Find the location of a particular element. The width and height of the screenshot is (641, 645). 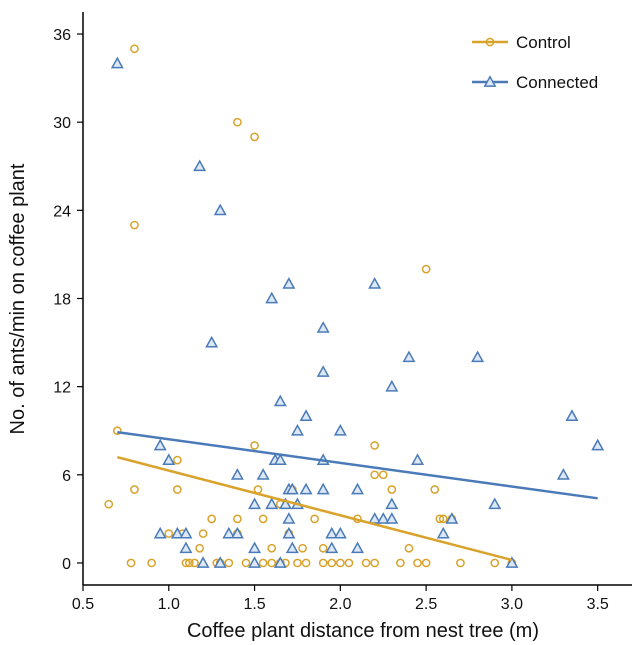

legend-label: Connected is located at coordinates (557, 82).